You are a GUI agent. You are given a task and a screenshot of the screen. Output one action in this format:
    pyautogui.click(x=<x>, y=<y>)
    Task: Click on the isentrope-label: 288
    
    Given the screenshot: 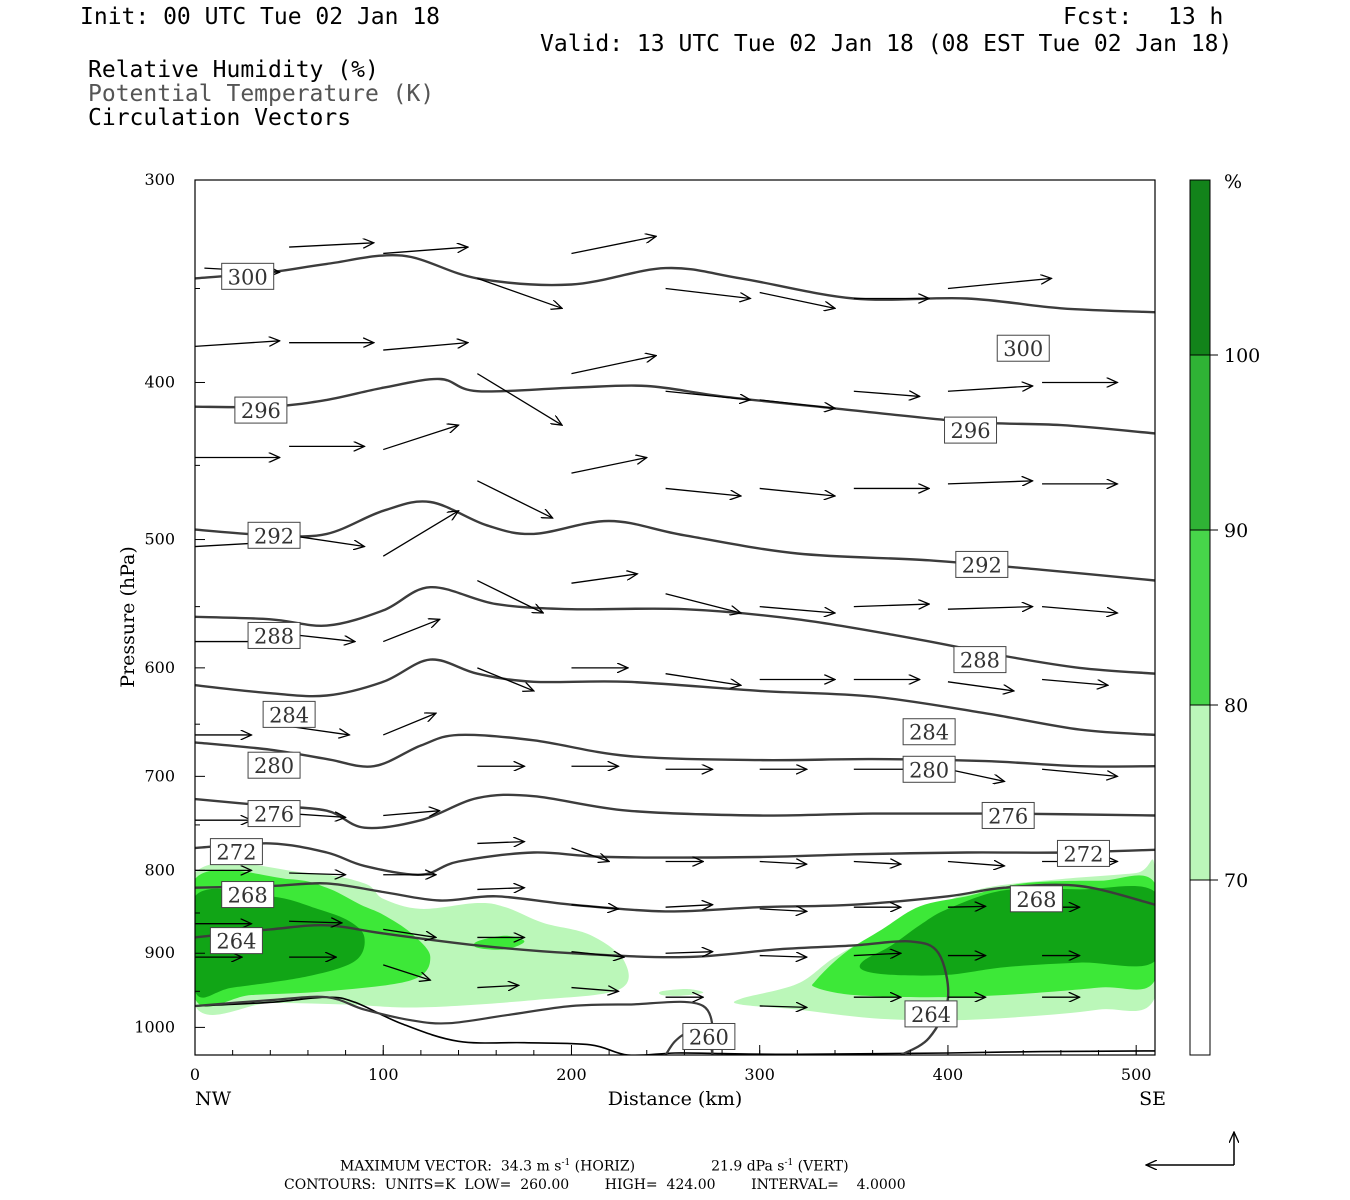 What is the action you would take?
    pyautogui.click(x=980, y=660)
    